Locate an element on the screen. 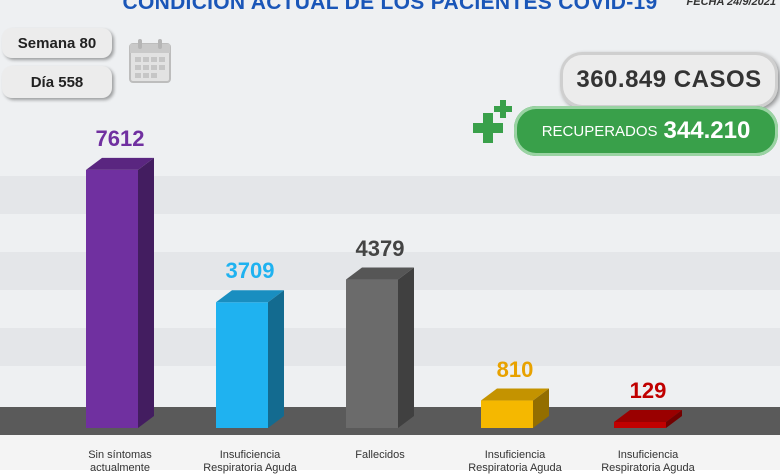 The width and height of the screenshot is (780, 475). category-label: Fallecidos is located at coordinates (380, 455).